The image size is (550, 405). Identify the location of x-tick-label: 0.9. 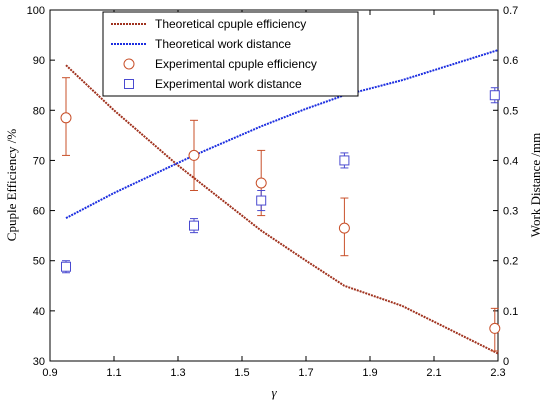
(49, 373).